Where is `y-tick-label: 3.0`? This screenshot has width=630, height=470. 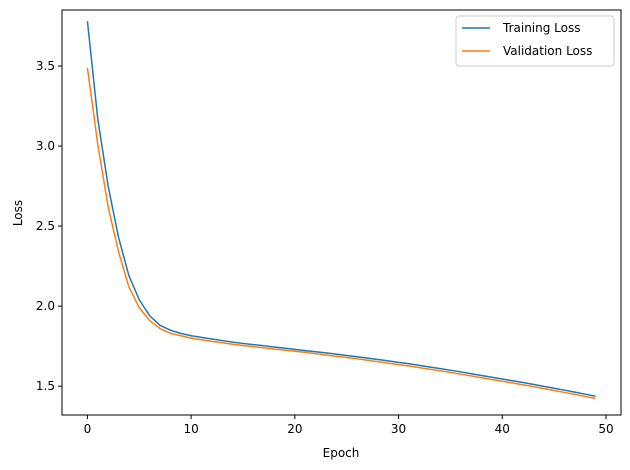
y-tick-label: 3.0 is located at coordinates (45, 146).